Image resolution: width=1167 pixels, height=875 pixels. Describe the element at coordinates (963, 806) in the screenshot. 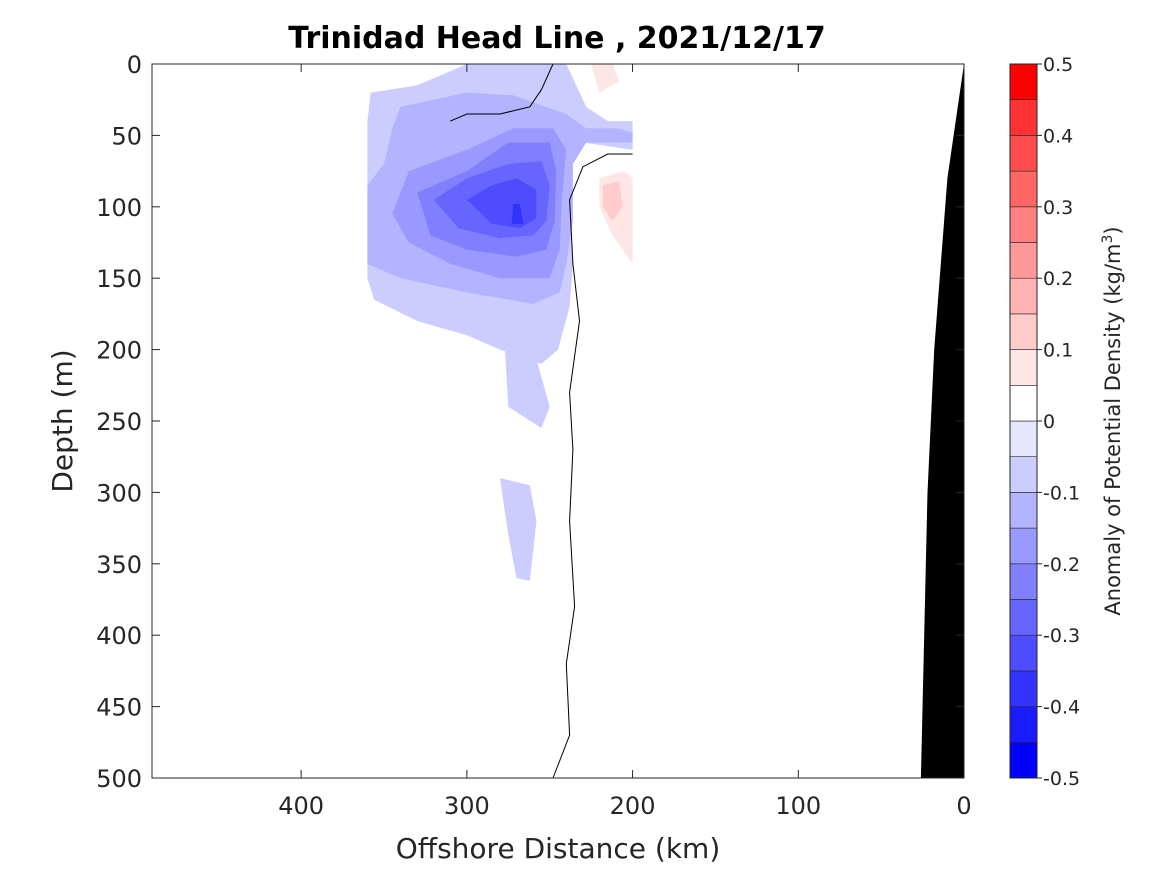

I see `x-tick-label: 0` at that location.